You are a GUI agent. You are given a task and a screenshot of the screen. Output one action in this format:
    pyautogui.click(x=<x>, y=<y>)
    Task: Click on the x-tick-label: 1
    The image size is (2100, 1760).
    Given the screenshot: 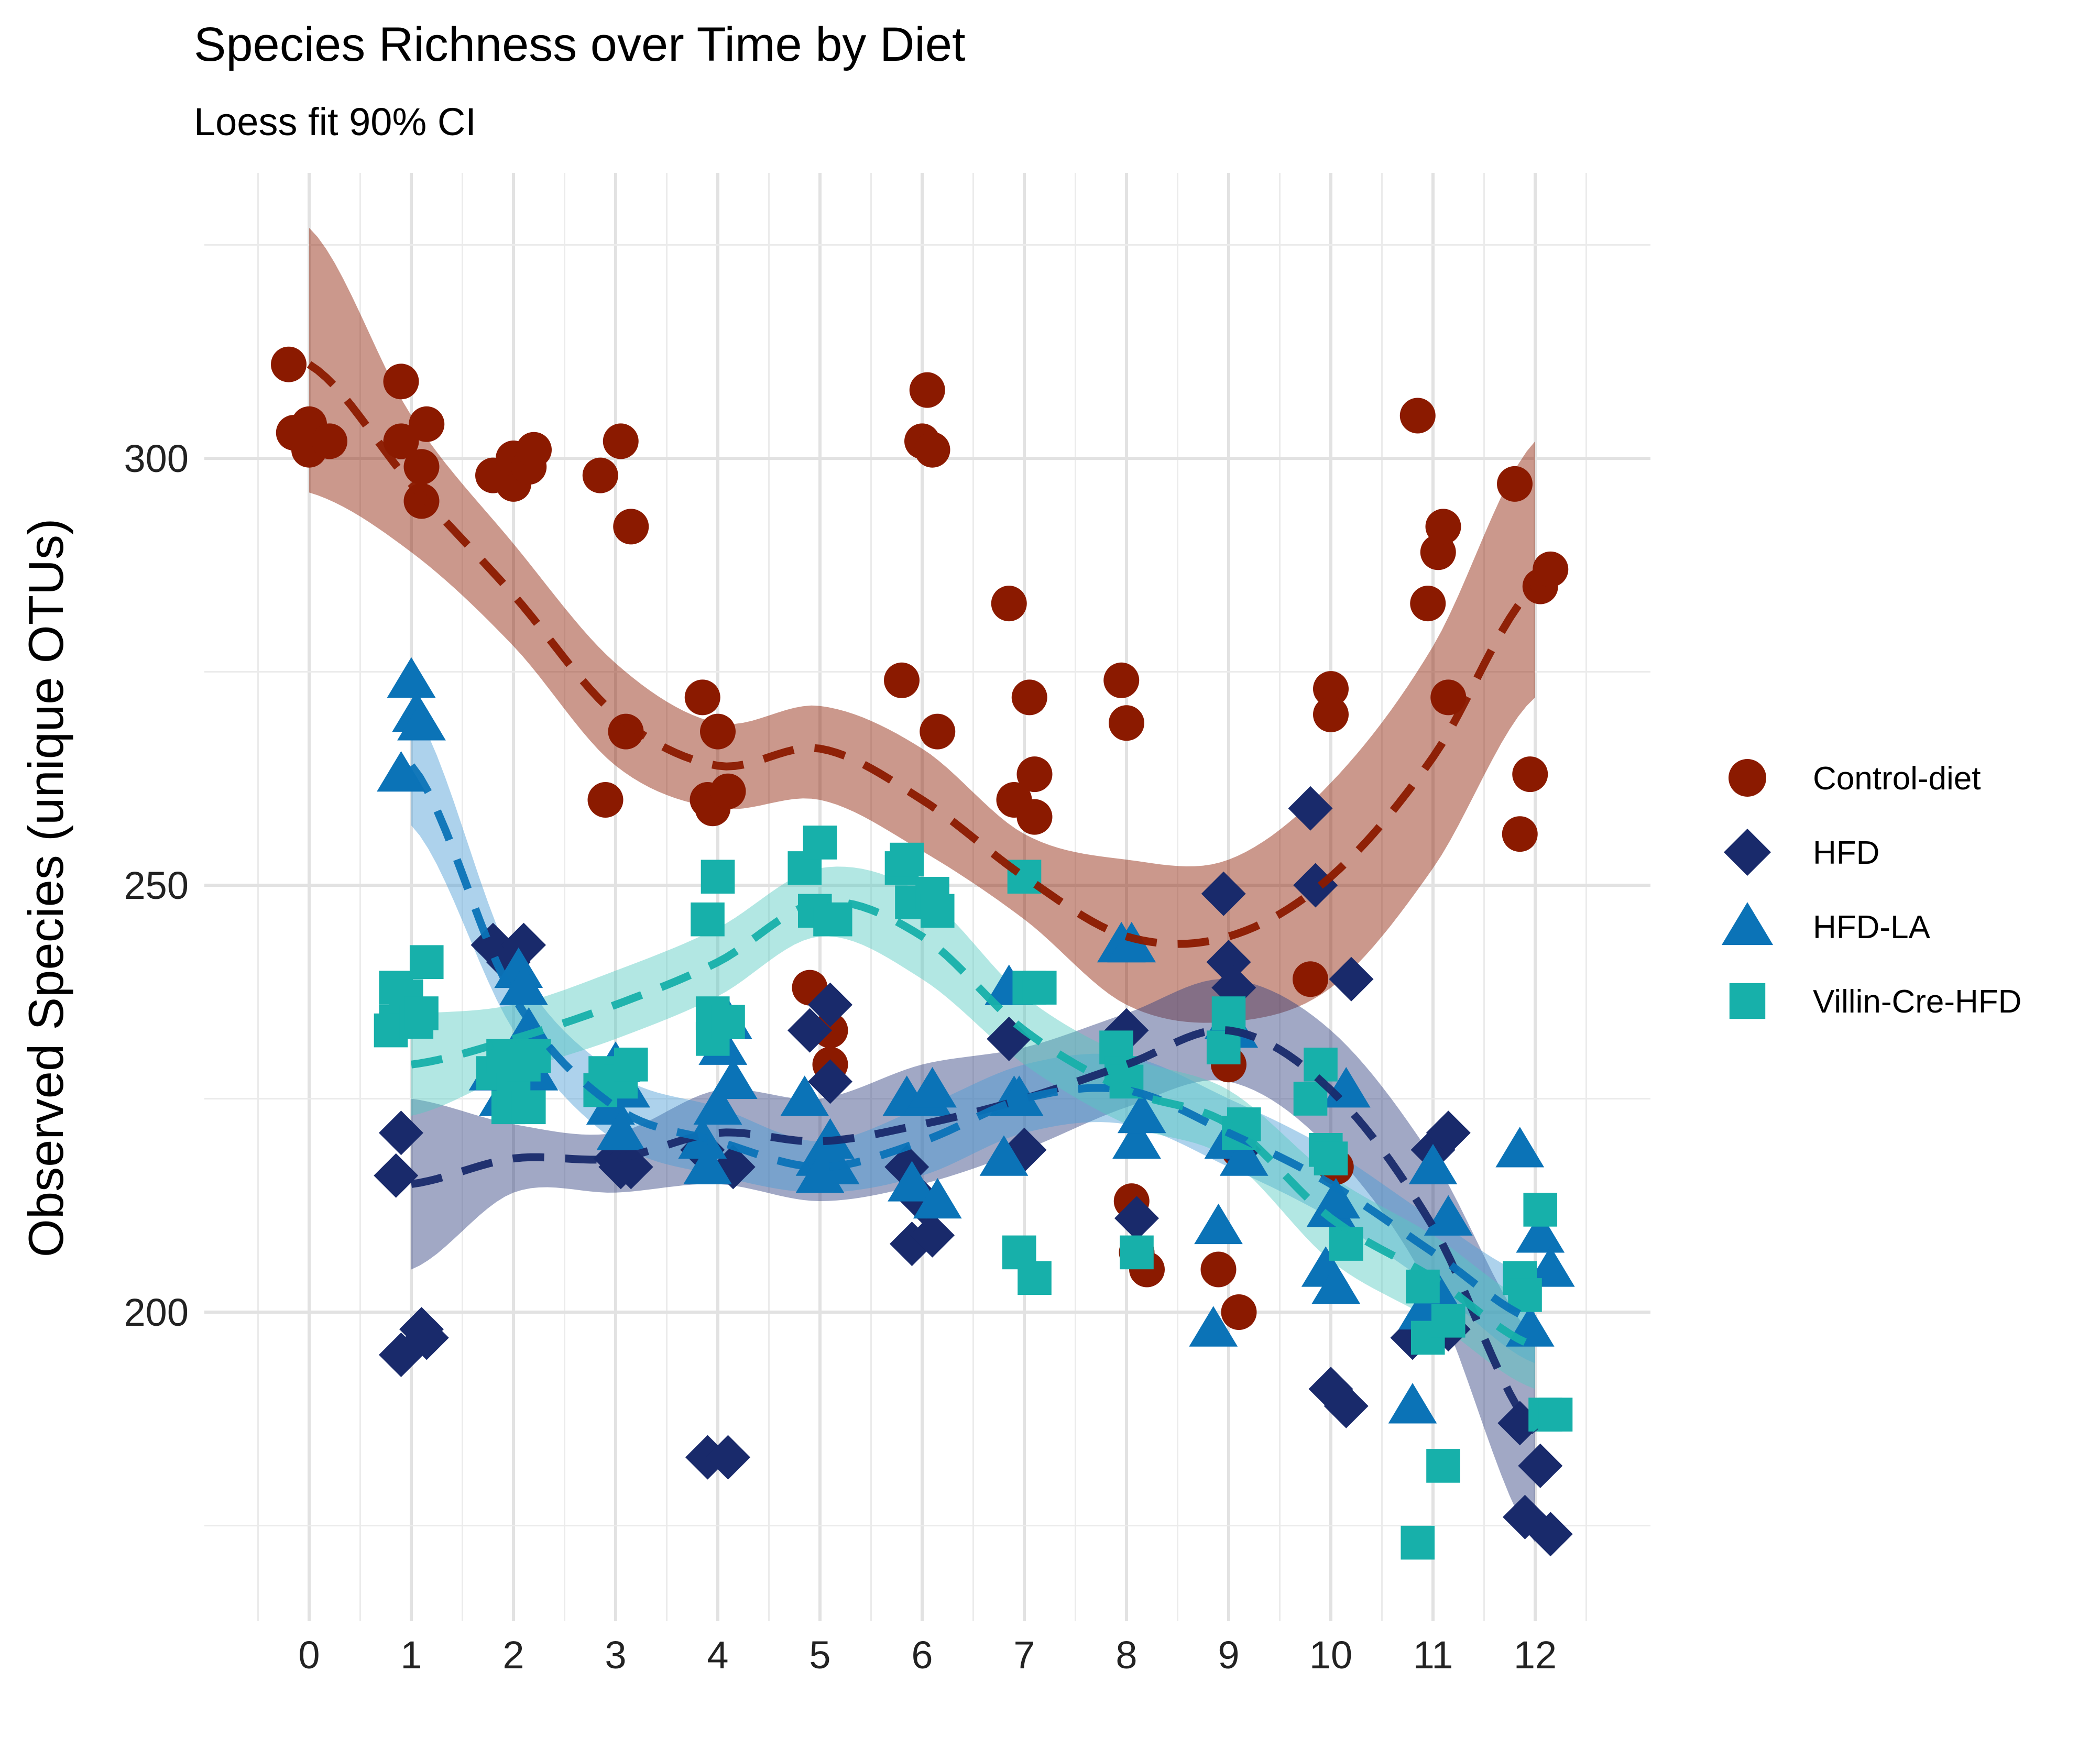 What is the action you would take?
    pyautogui.click(x=411, y=1655)
    